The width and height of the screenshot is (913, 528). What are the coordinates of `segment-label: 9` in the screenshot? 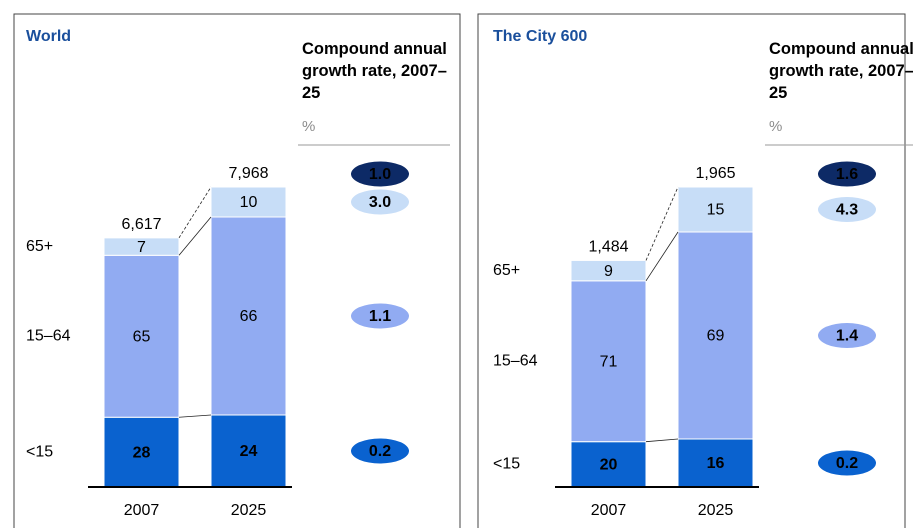 It's located at (608, 271).